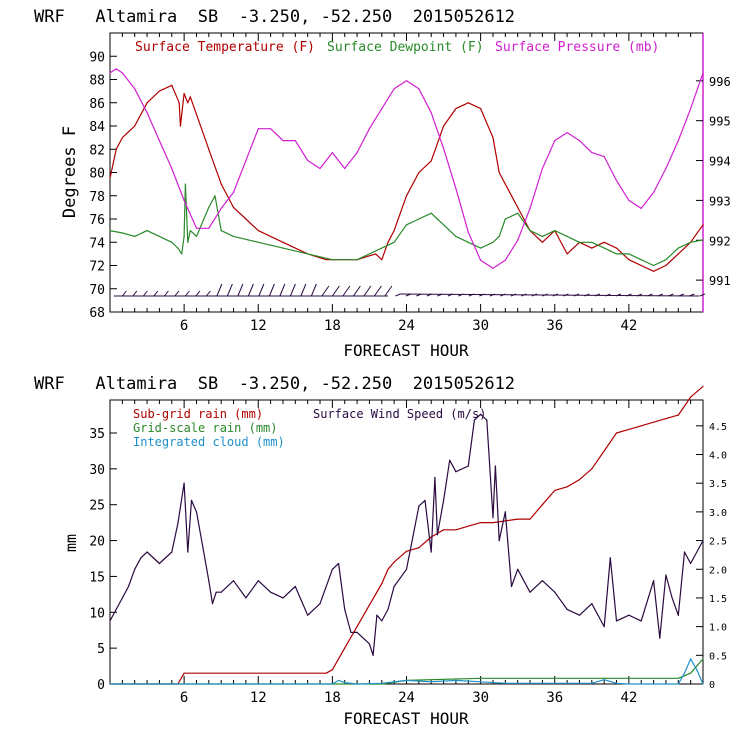 Image resolution: width=740 pixels, height=744 pixels. Describe the element at coordinates (720, 201) in the screenshot. I see `y2-tick-label: 993` at that location.